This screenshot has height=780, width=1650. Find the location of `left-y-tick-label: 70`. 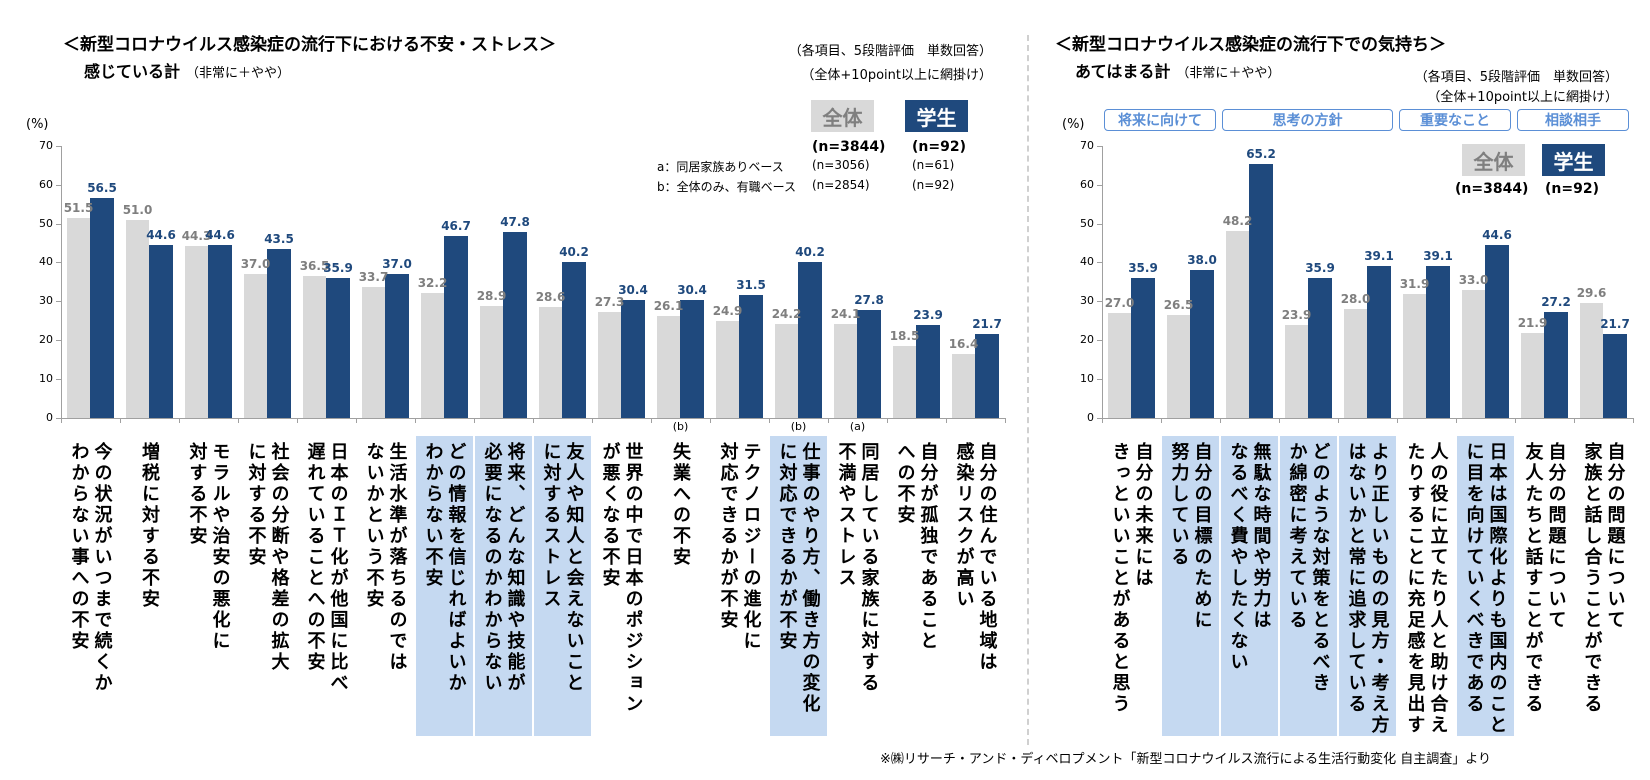

left-y-tick-label: 70 is located at coordinates (46, 145).